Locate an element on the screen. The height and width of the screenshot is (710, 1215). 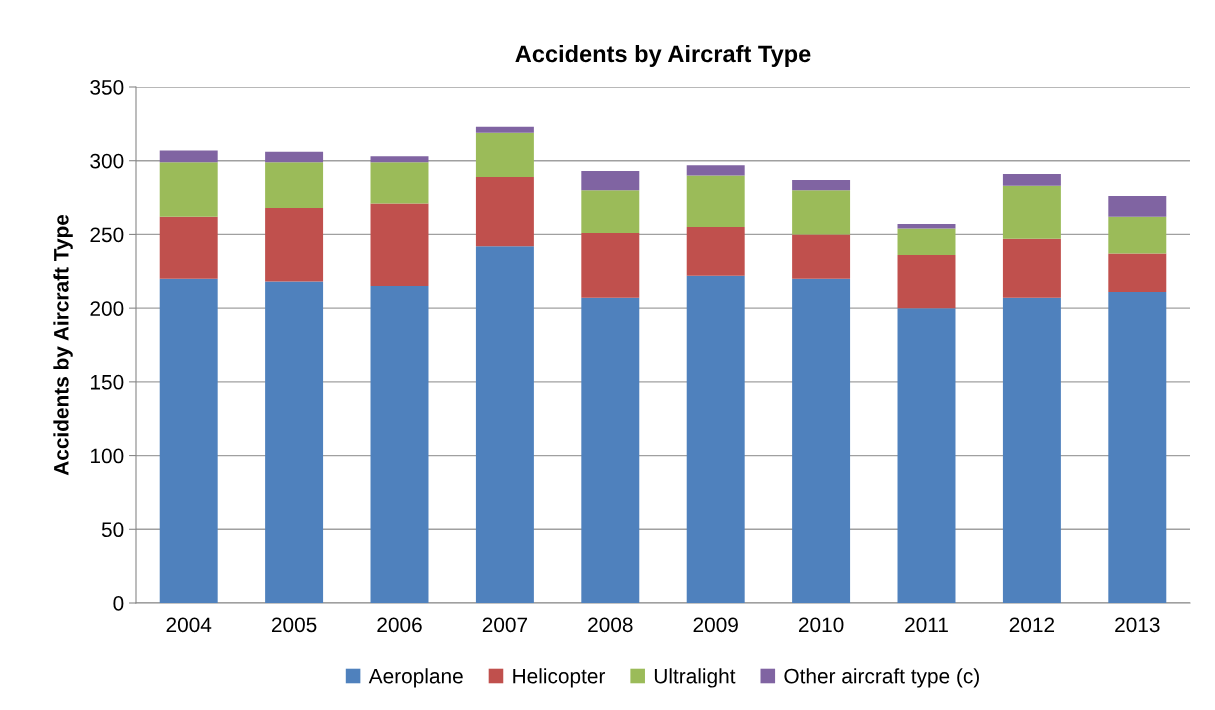
chart-title: Accidents by Aircraft Type is located at coordinates (663, 55).